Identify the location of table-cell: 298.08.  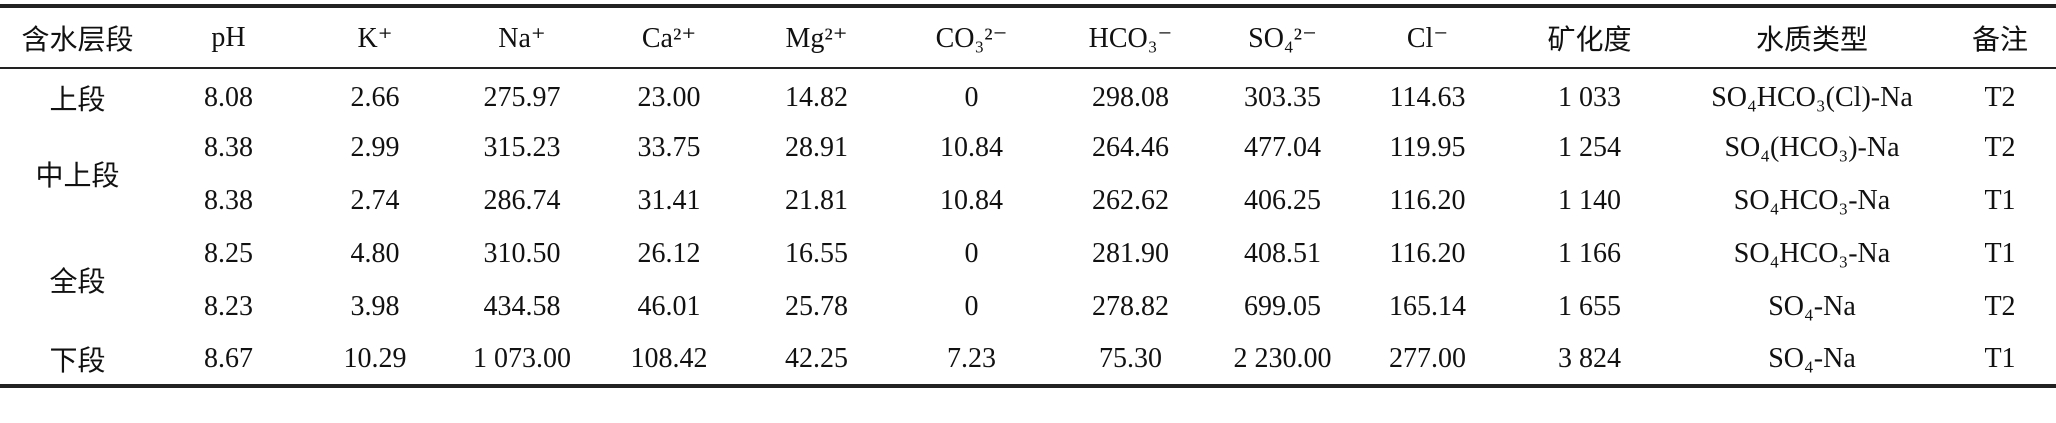
(1130, 97).